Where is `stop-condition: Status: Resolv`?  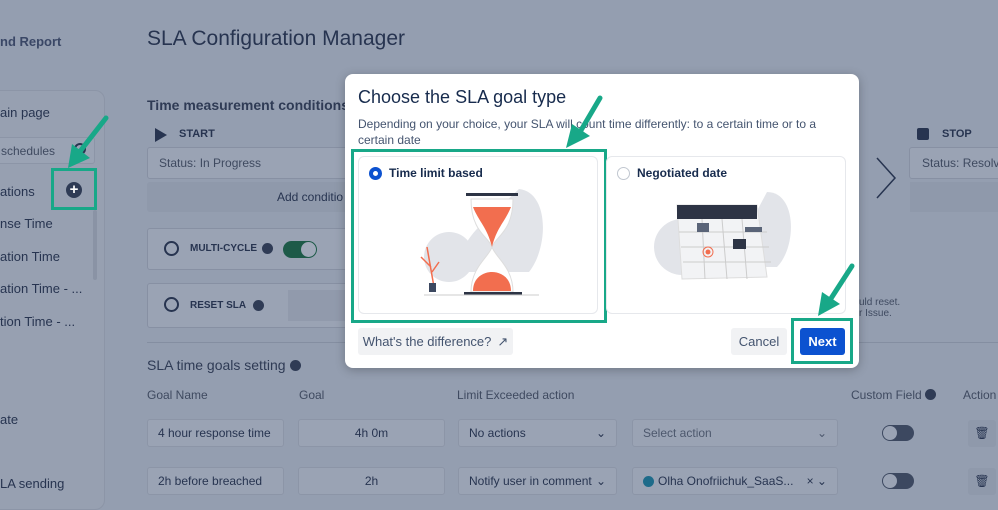 stop-condition: Status: Resolv is located at coordinates (953, 163).